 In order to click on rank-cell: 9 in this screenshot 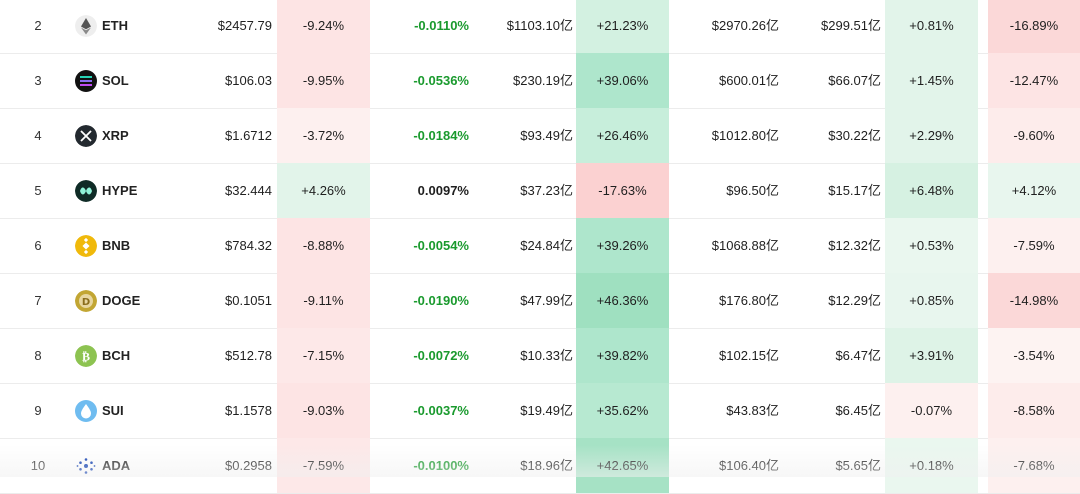, I will do `click(38, 410)`.